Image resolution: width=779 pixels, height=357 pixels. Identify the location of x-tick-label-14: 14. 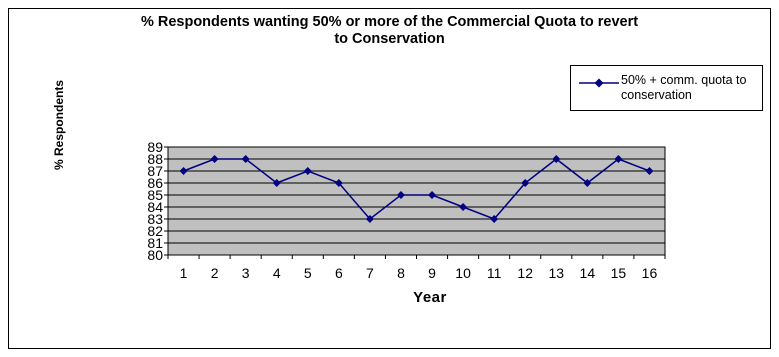
(588, 273).